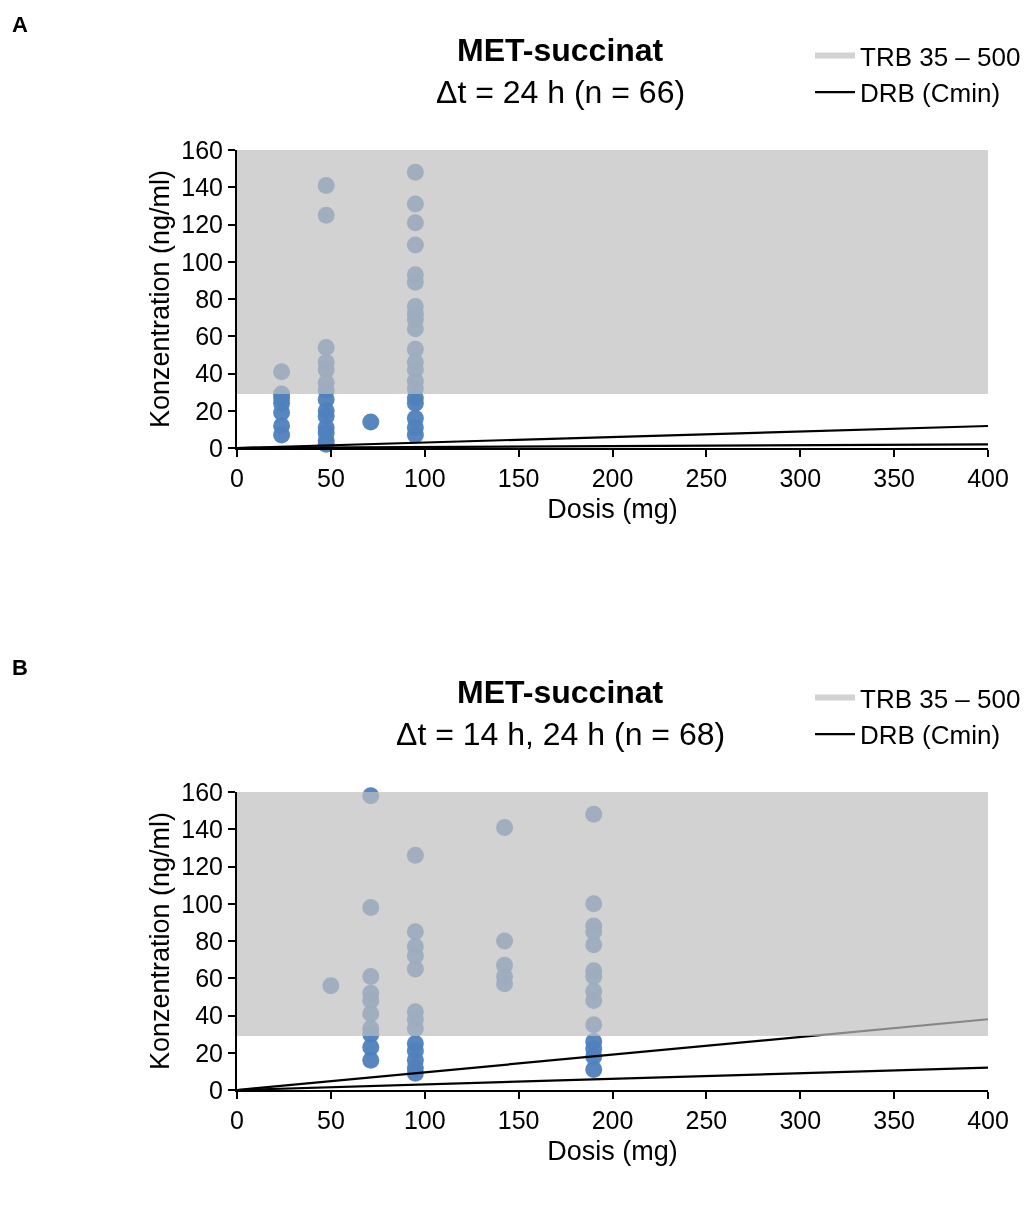  What do you see at coordinates (20, 667) in the screenshot?
I see `text: B` at bounding box center [20, 667].